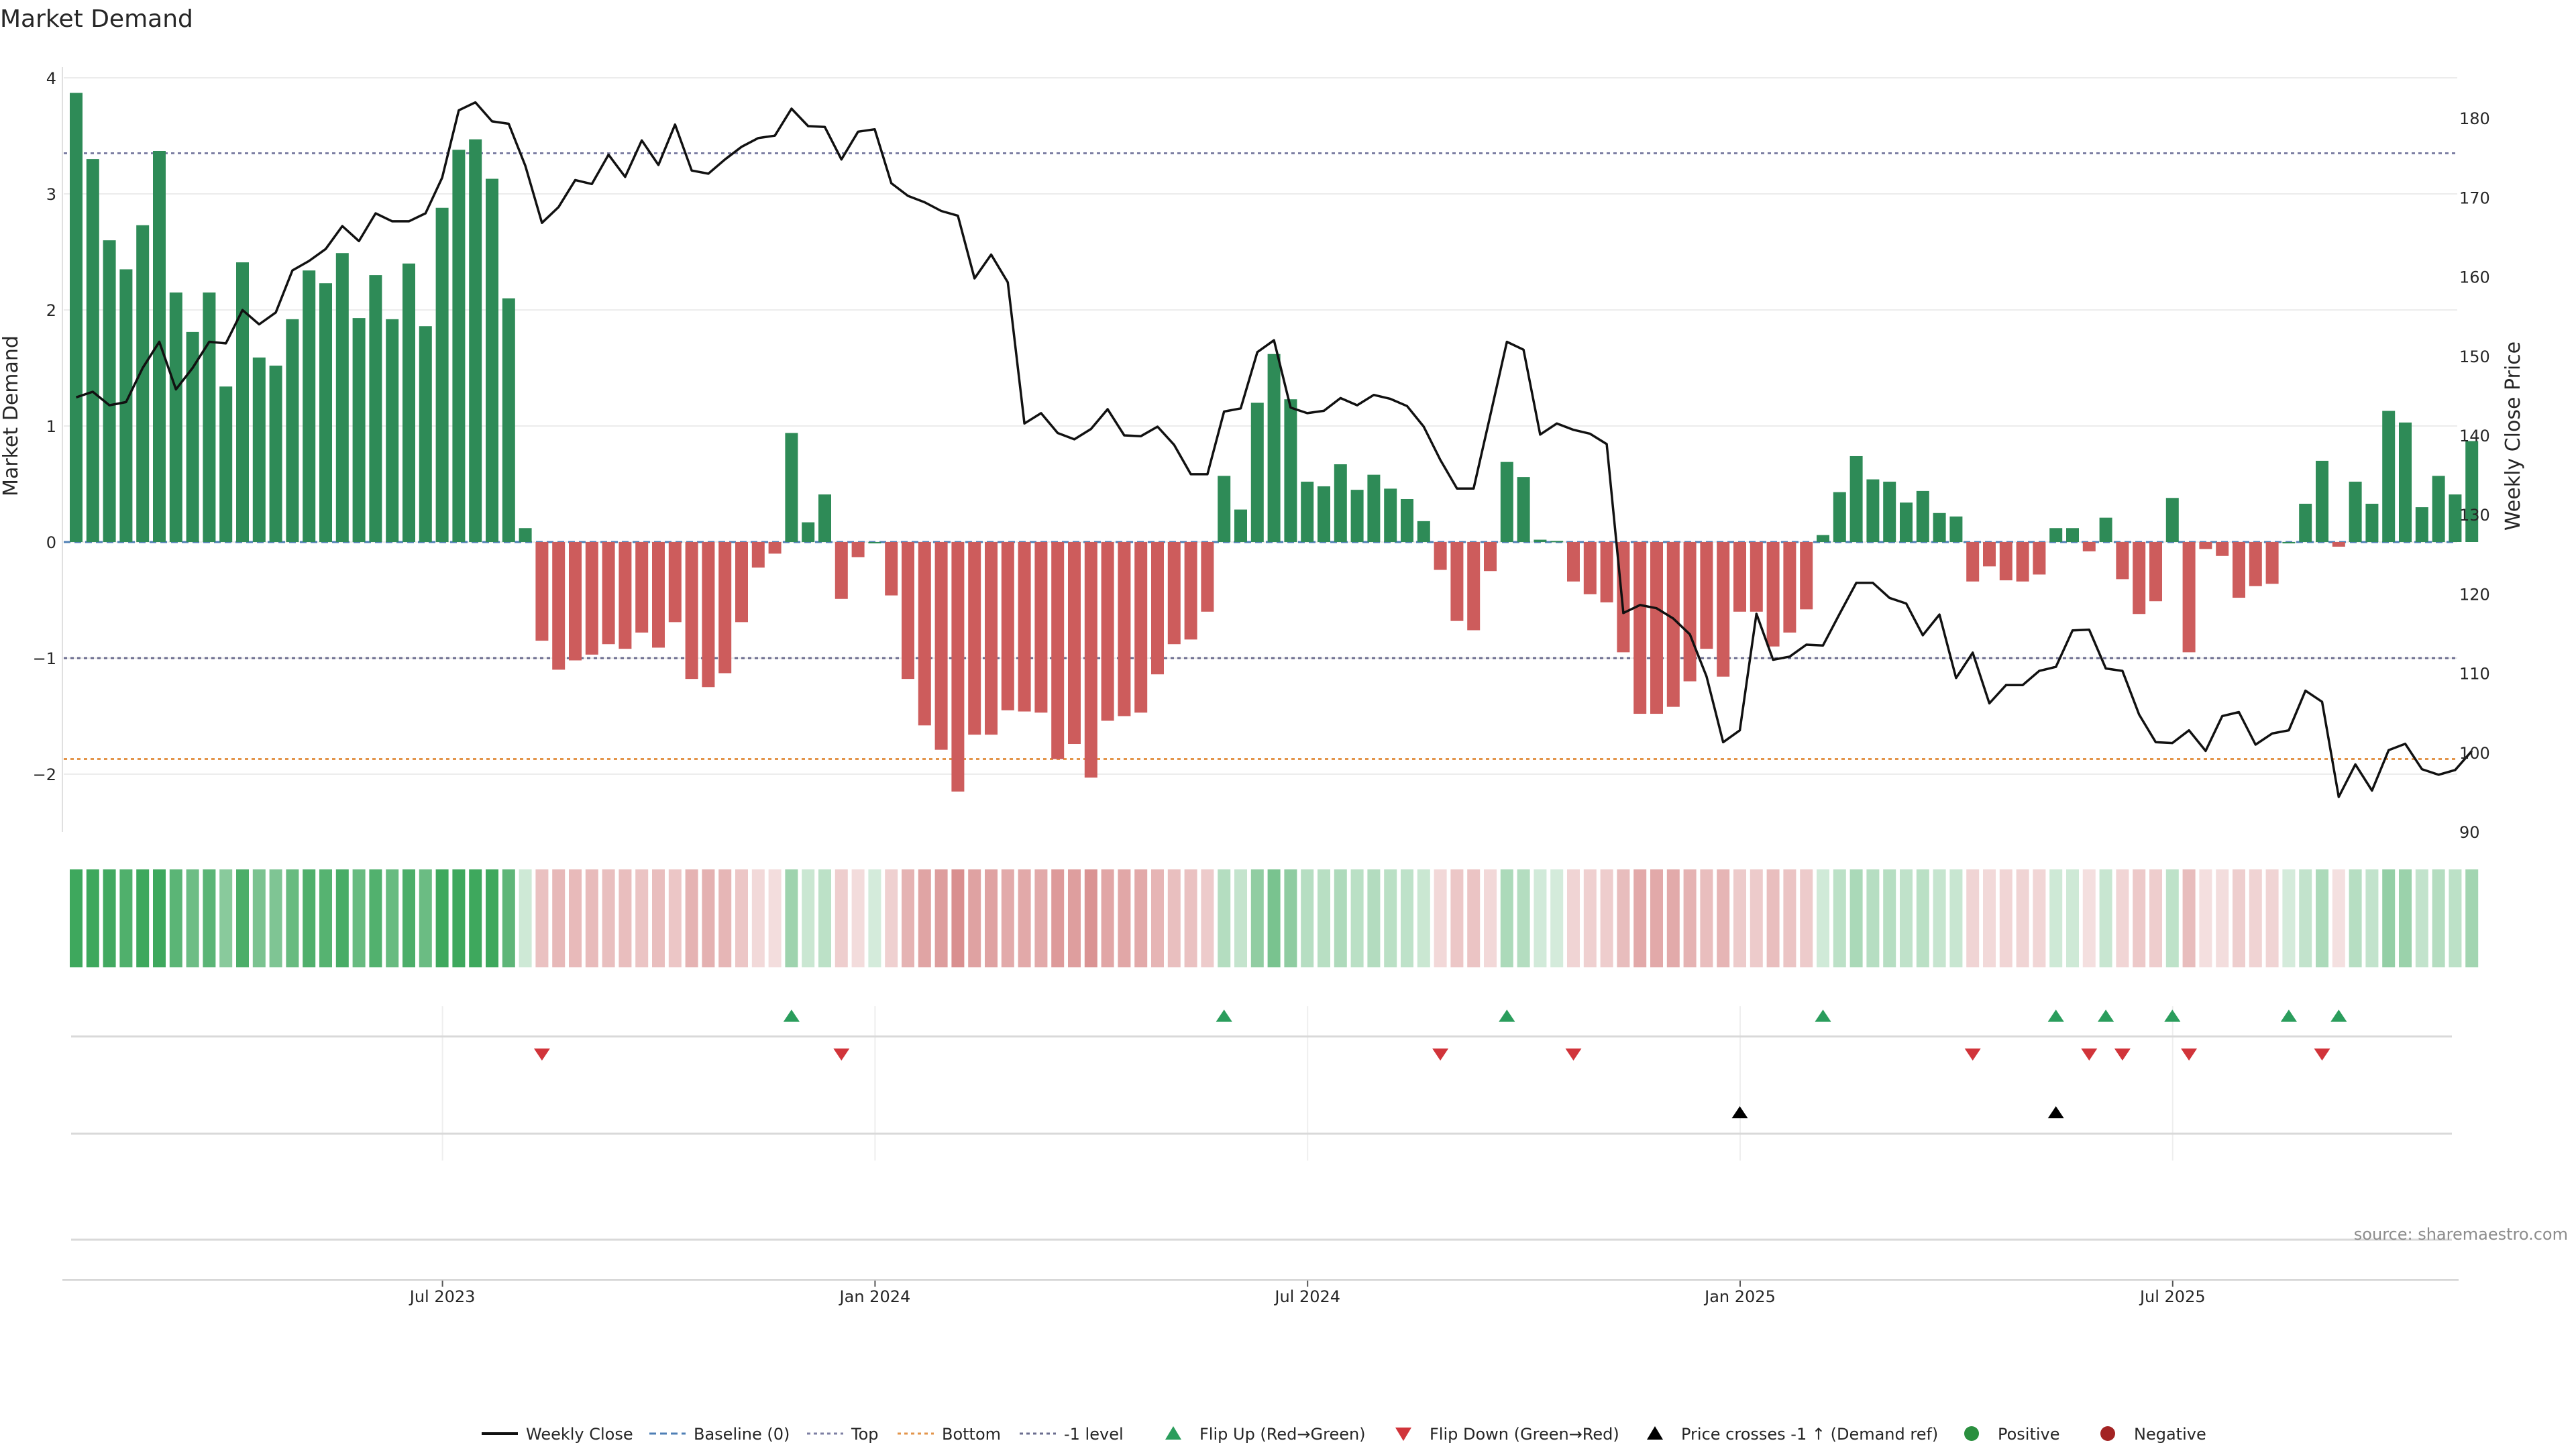  What do you see at coordinates (1524, 1434) in the screenshot?
I see `legend-label: Flip Down (Green→Red)` at bounding box center [1524, 1434].